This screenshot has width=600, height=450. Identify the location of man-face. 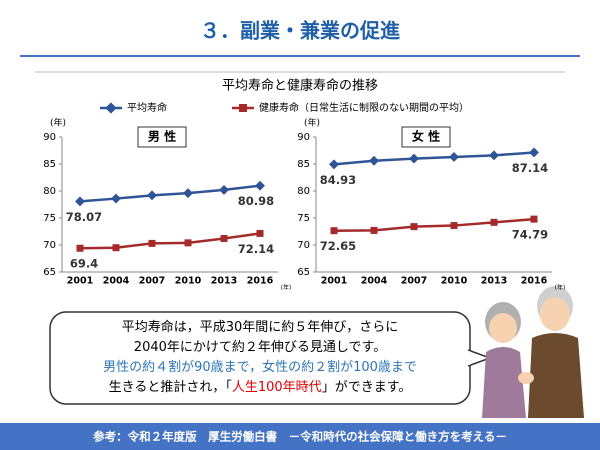
(555, 314).